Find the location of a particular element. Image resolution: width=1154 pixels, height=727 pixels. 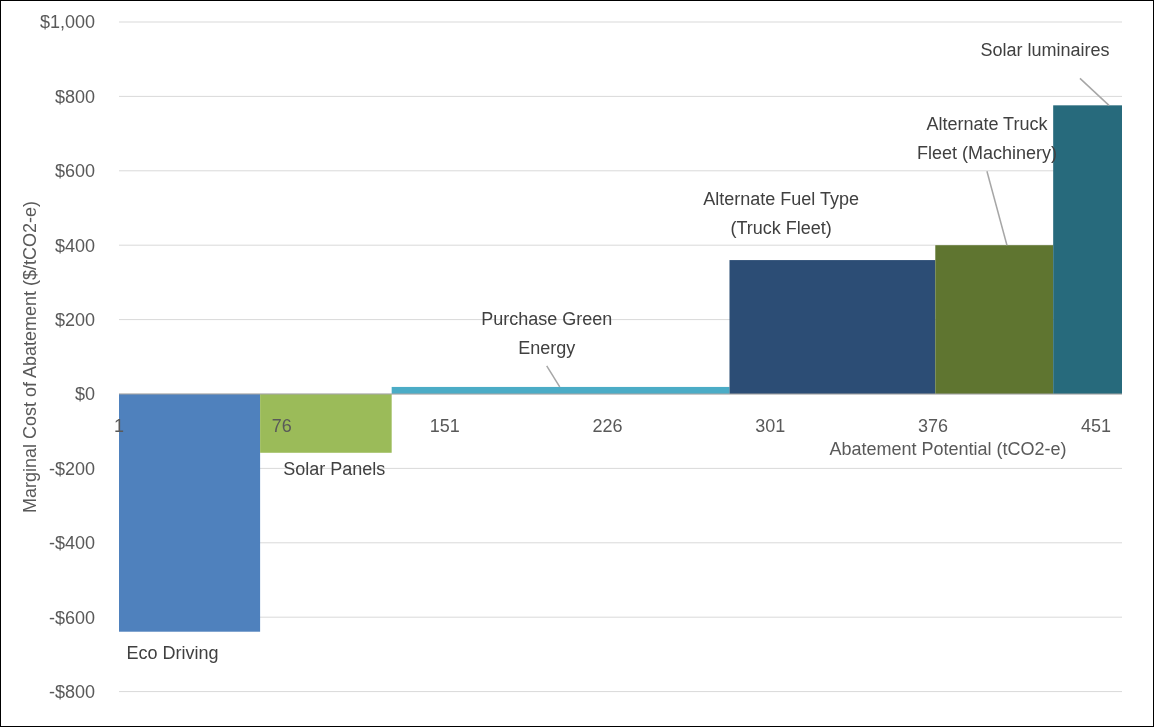

x-tick-label: 226 is located at coordinates (607, 426).